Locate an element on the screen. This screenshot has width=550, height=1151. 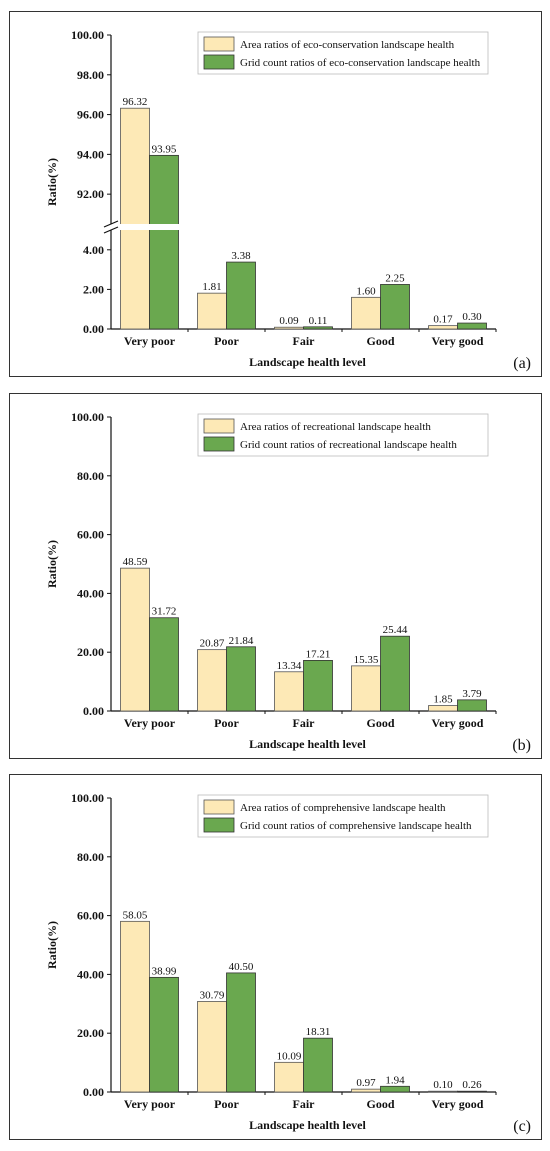
data-label: 10.09 is located at coordinates (289, 1056).